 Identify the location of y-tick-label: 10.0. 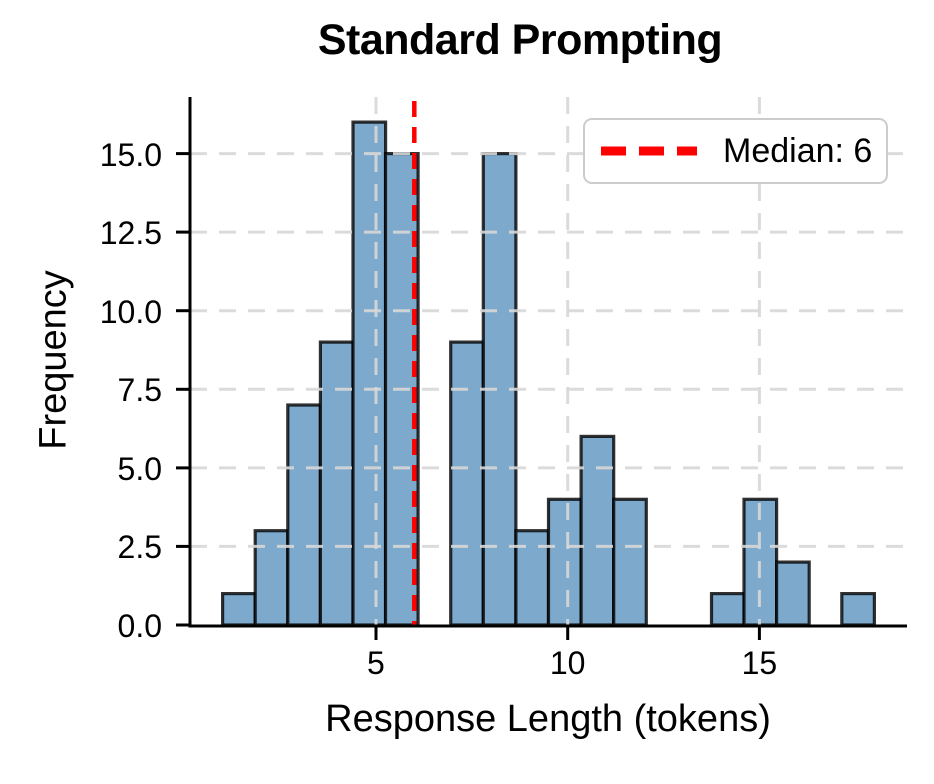
(130, 311).